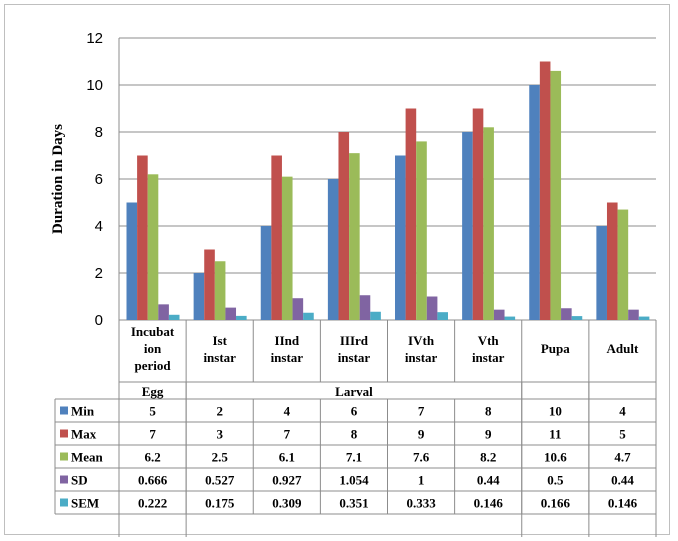 Image resolution: width=678 pixels, height=541 pixels. I want to click on legend-key-sem, so click(64, 502).